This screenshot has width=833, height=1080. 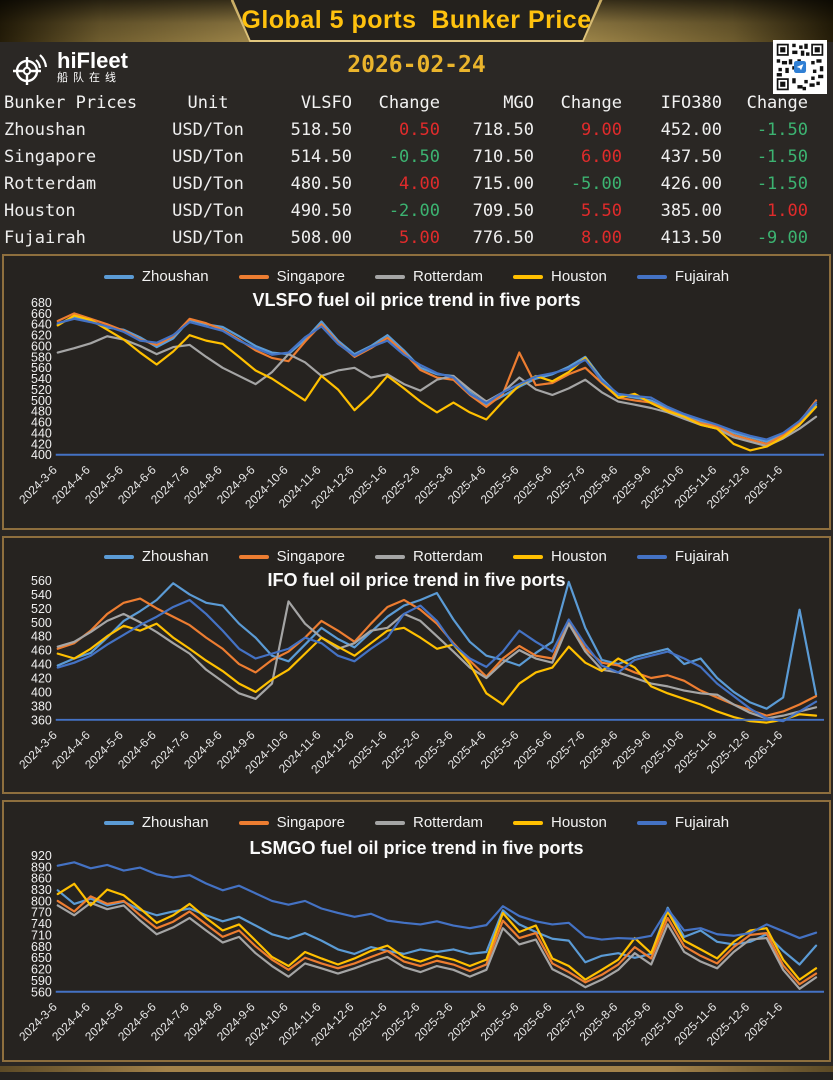 I want to click on page-title: Global 5 ports Bunker Price, so click(x=416, y=19).